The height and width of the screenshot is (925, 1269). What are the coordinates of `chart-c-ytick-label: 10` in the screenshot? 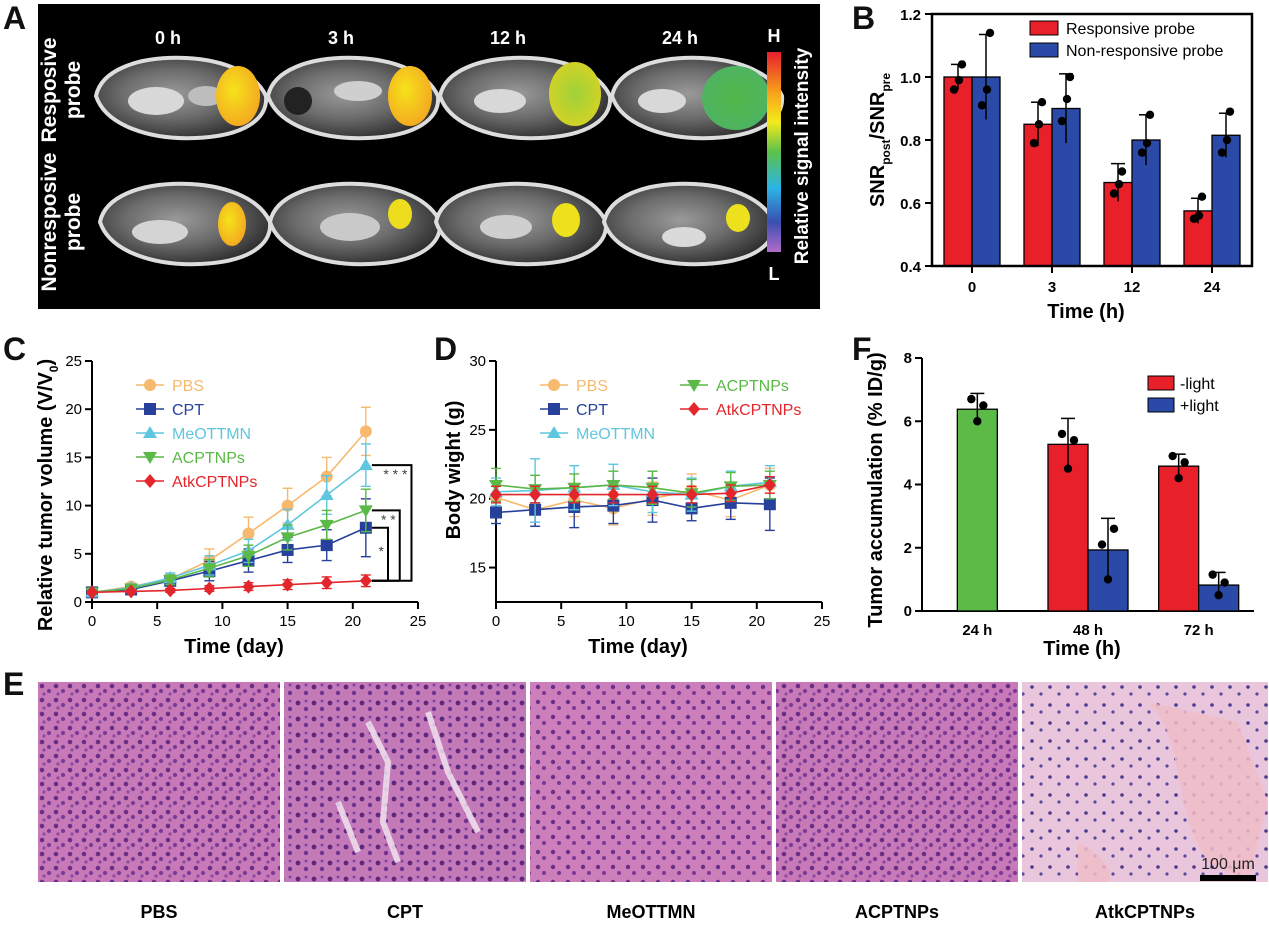 It's located at (73, 506).